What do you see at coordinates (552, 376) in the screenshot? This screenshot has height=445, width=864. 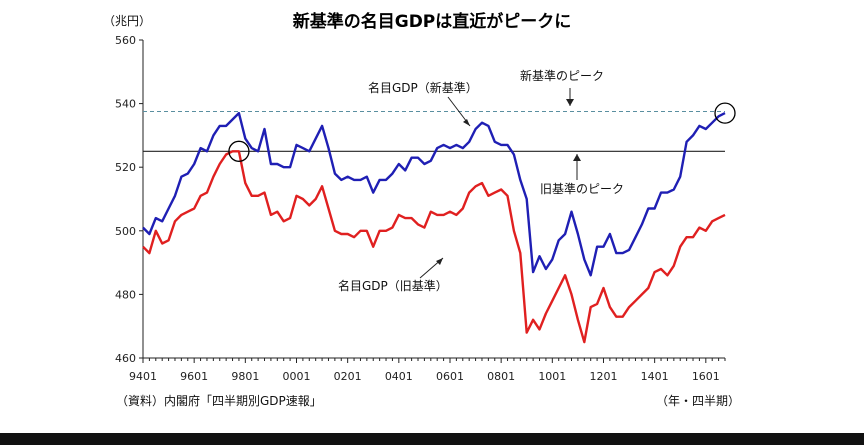 I see `x-tick-label: 1001` at bounding box center [552, 376].